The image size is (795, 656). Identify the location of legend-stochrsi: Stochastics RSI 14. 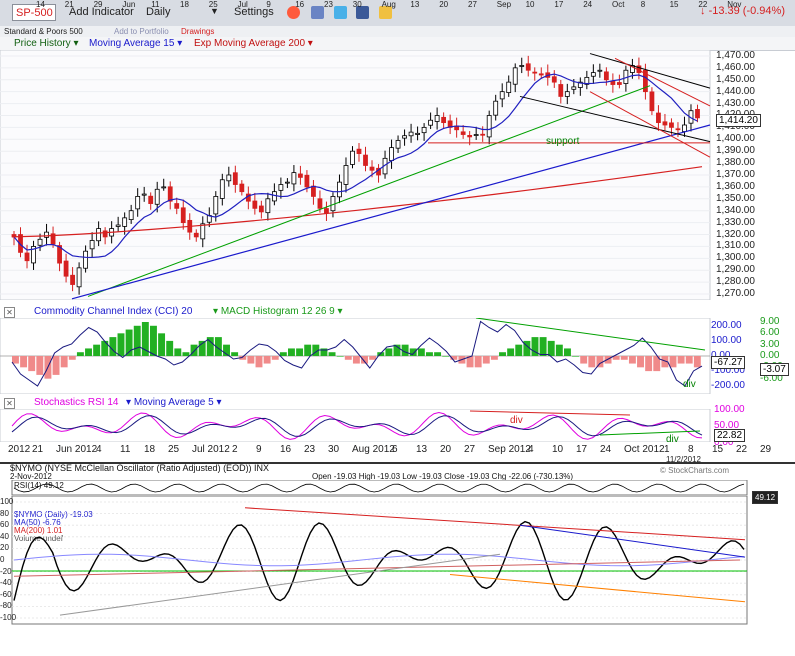
(76, 402).